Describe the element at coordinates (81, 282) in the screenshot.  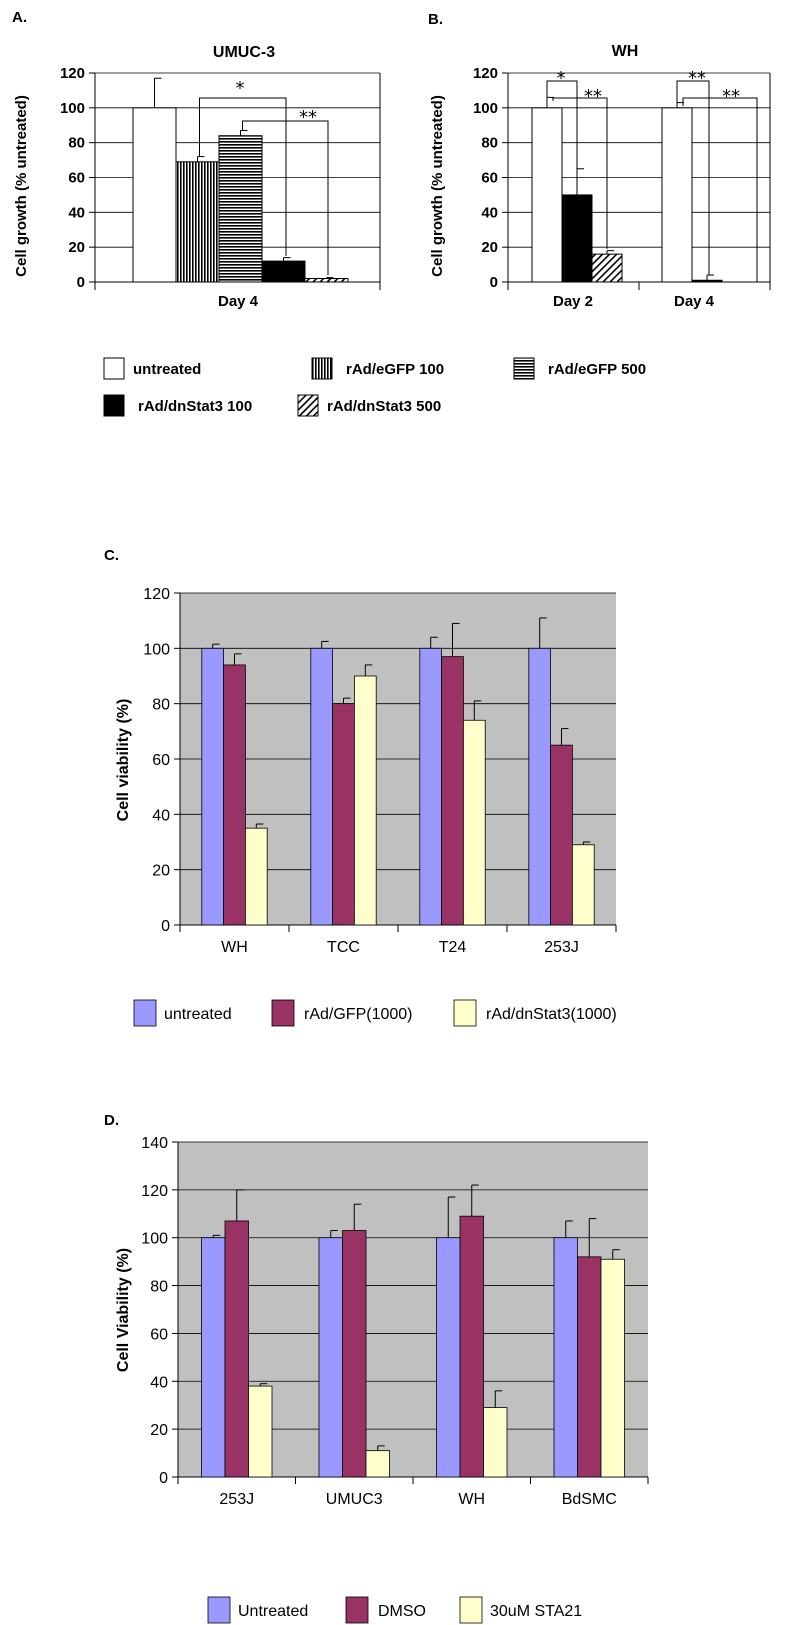
I see `panel-a-y-tick-label: 0` at that location.